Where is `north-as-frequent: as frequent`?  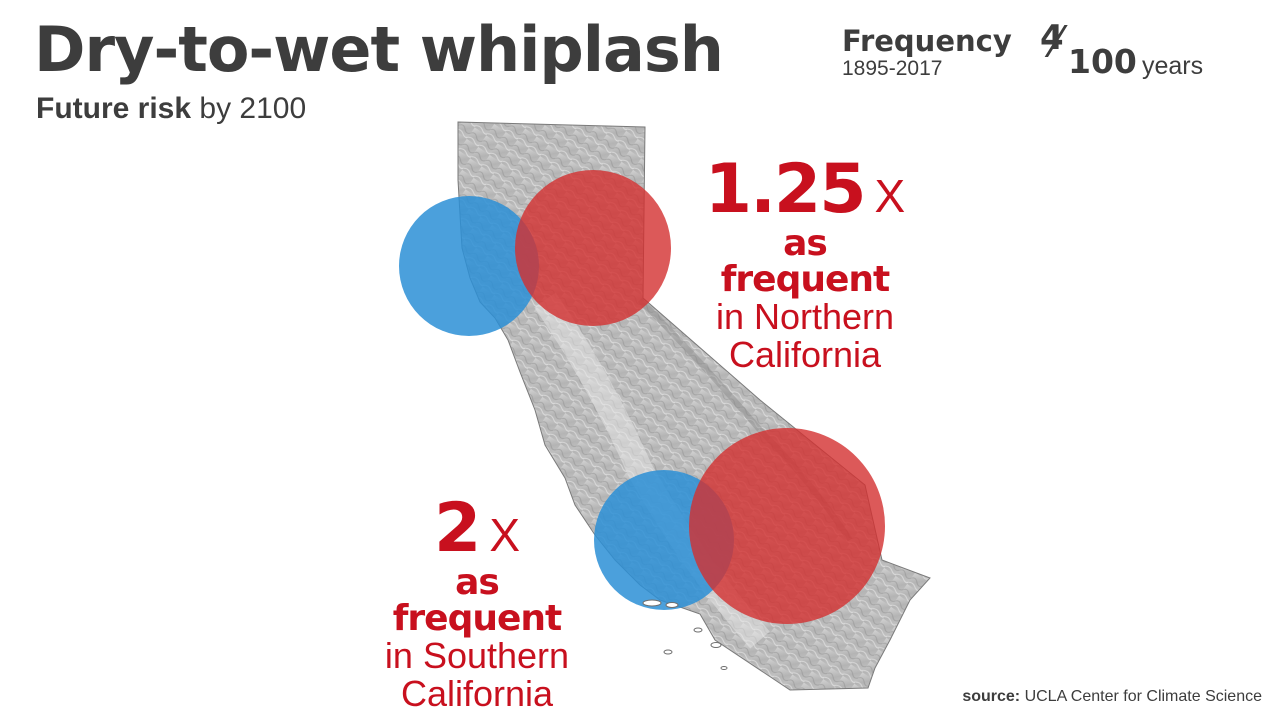
north-as-frequent: as frequent is located at coordinates (805, 261).